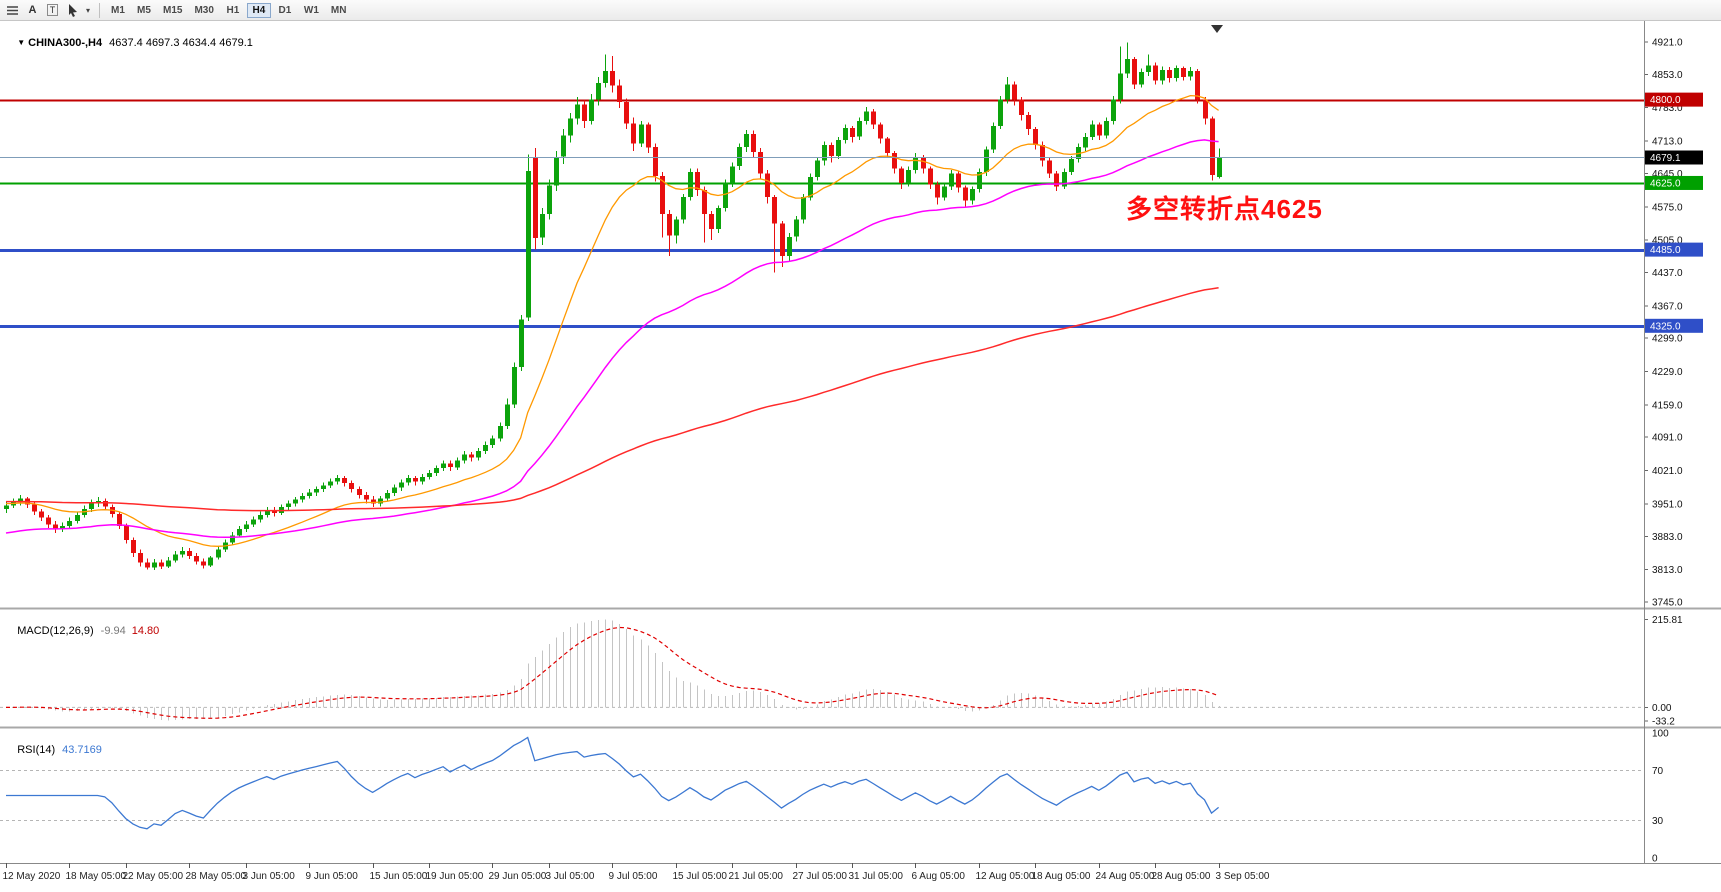 The image size is (1721, 892). What do you see at coordinates (118, 10) in the screenshot?
I see `timeframe-m1-button: M1` at bounding box center [118, 10].